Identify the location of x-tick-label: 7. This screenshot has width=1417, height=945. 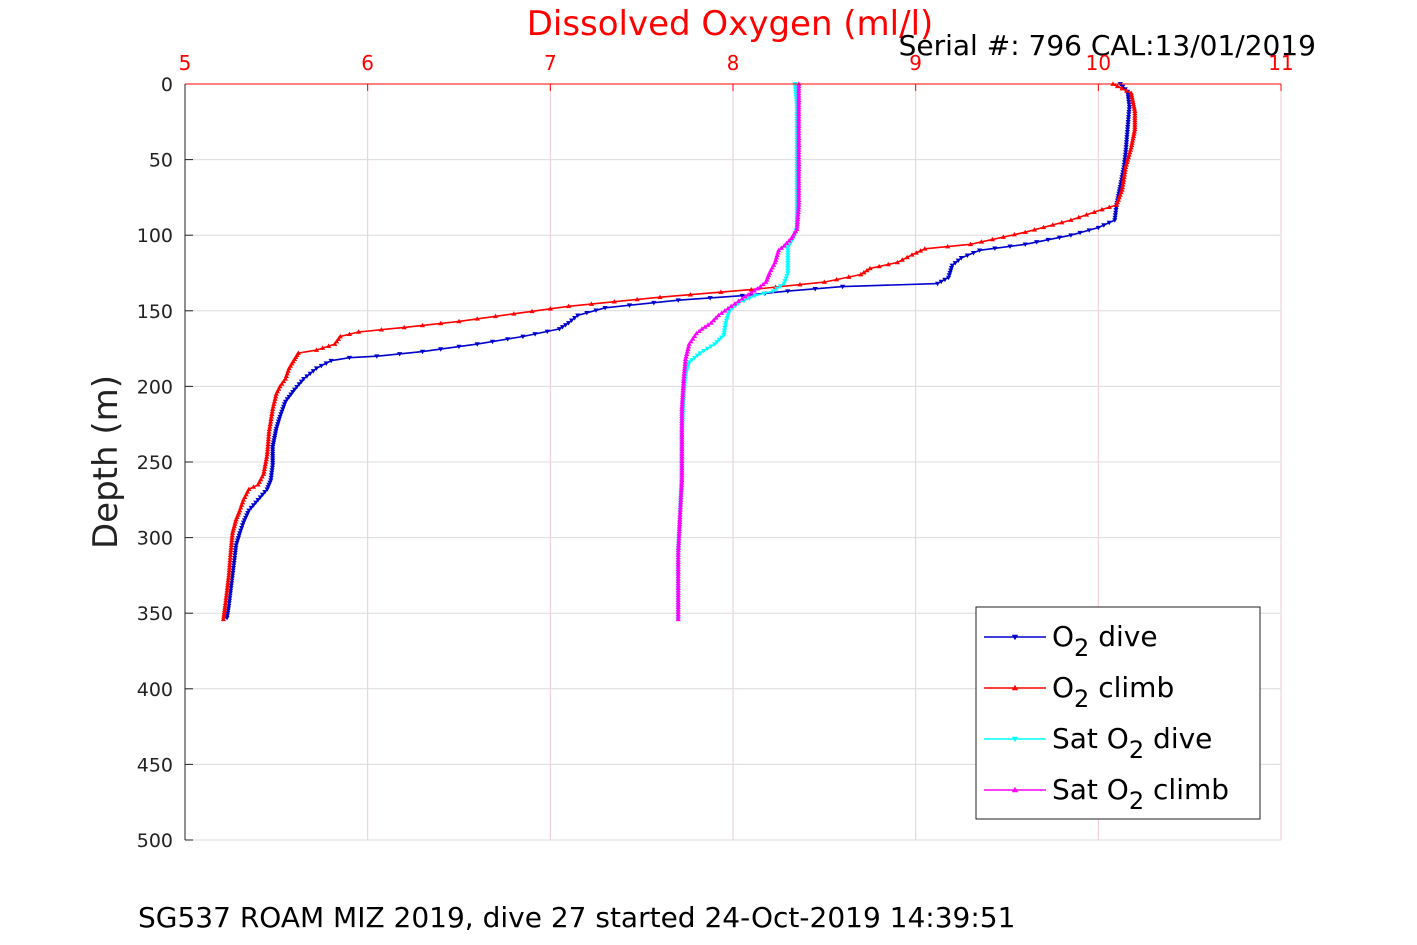
(550, 63).